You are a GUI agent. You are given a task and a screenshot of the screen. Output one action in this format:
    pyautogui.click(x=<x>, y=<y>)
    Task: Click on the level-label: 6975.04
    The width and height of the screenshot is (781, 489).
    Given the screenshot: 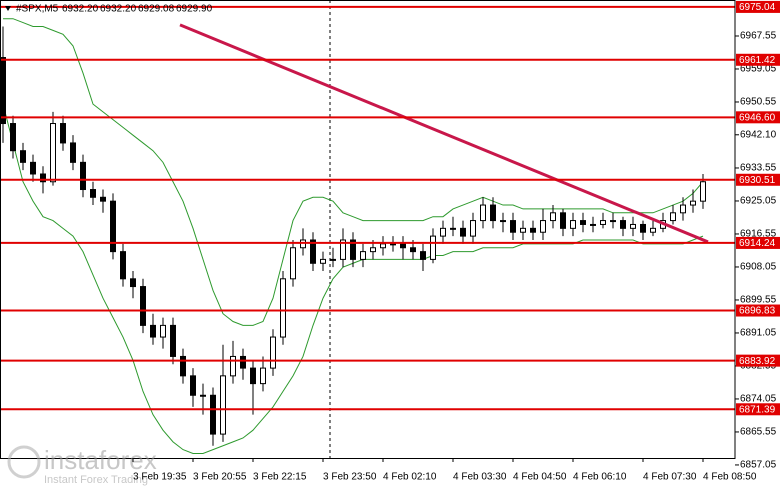 What is the action you would take?
    pyautogui.click(x=757, y=7)
    